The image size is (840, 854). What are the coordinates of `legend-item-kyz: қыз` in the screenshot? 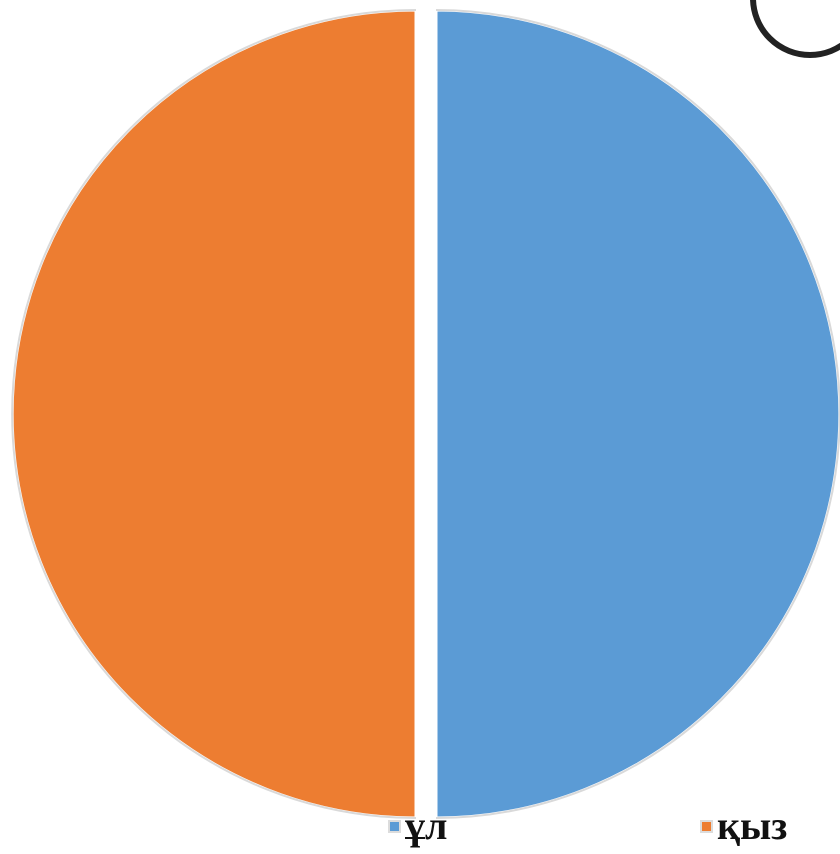 It's located at (743, 826).